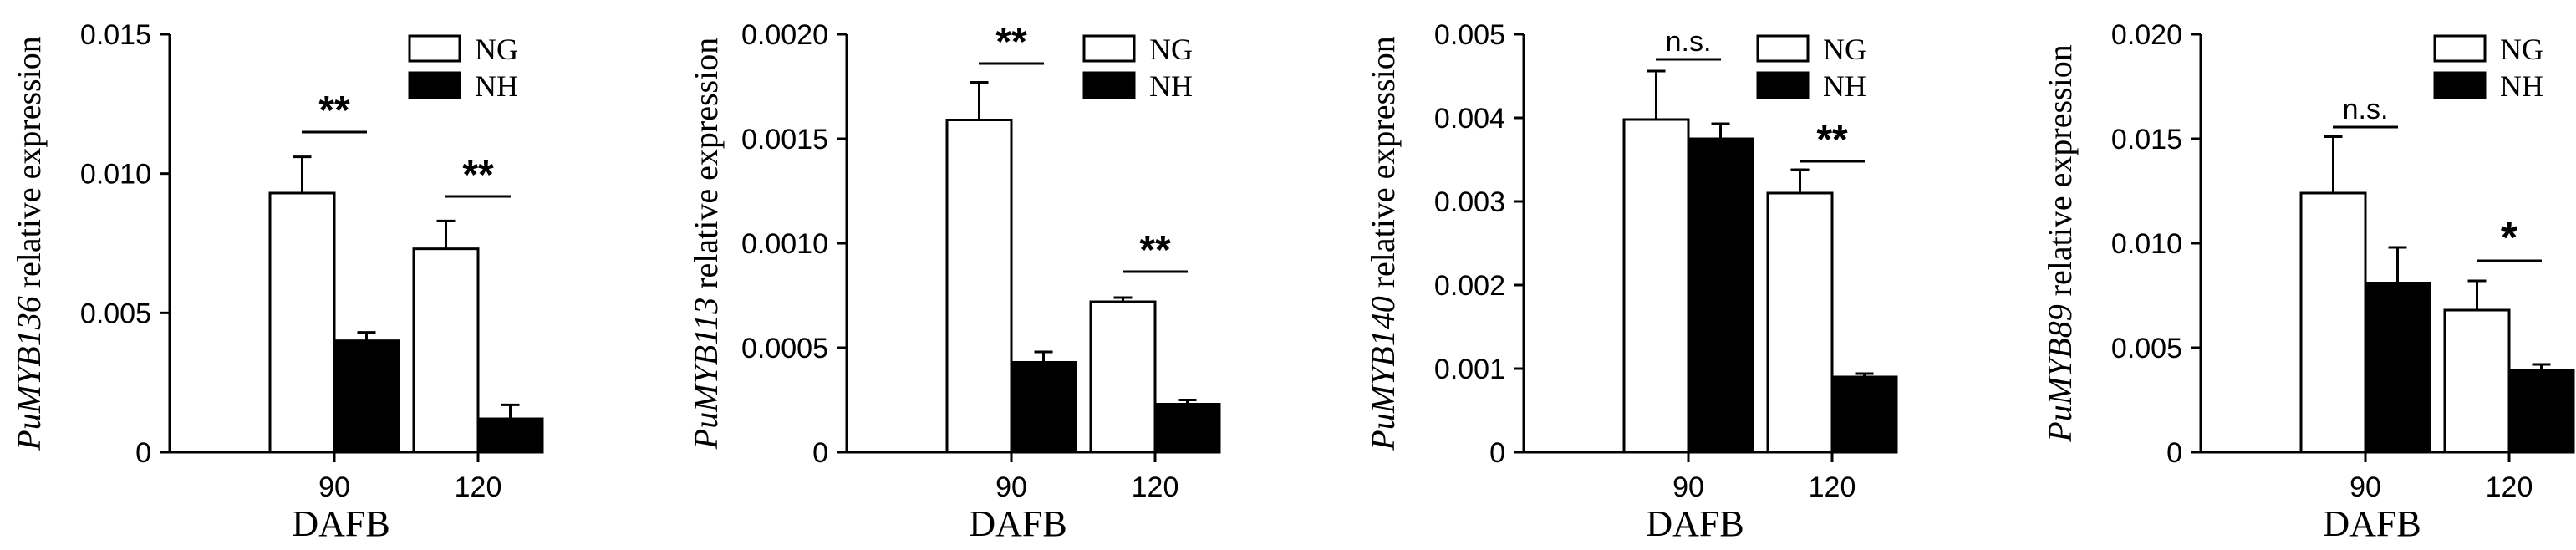  Describe the element at coordinates (706, 374) in the screenshot. I see `y-axis-gene: PuMYB113` at that location.